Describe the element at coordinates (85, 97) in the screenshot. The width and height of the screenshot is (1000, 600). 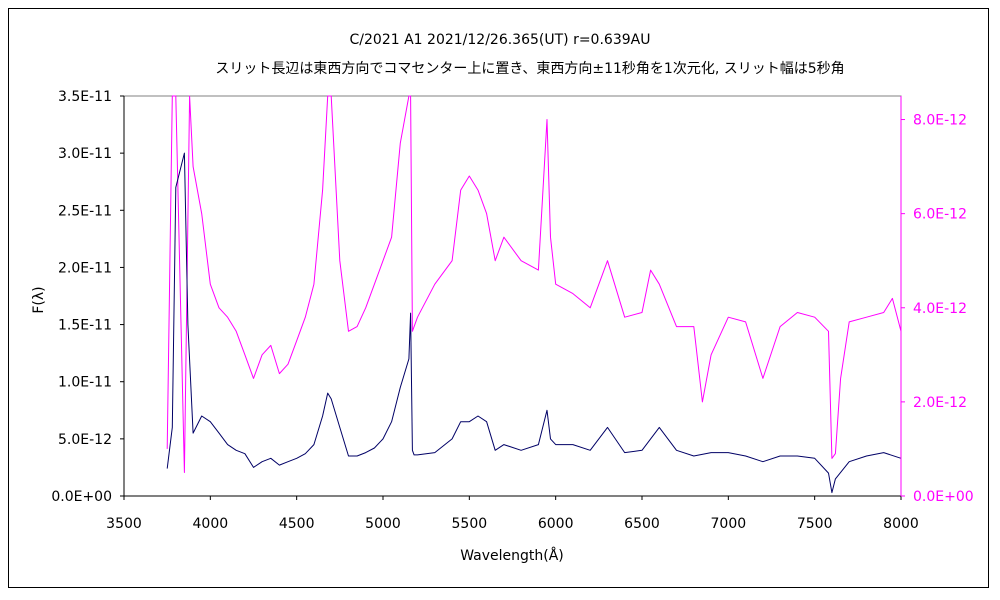
I see `y-tick-label-left: 3.5E-11` at that location.